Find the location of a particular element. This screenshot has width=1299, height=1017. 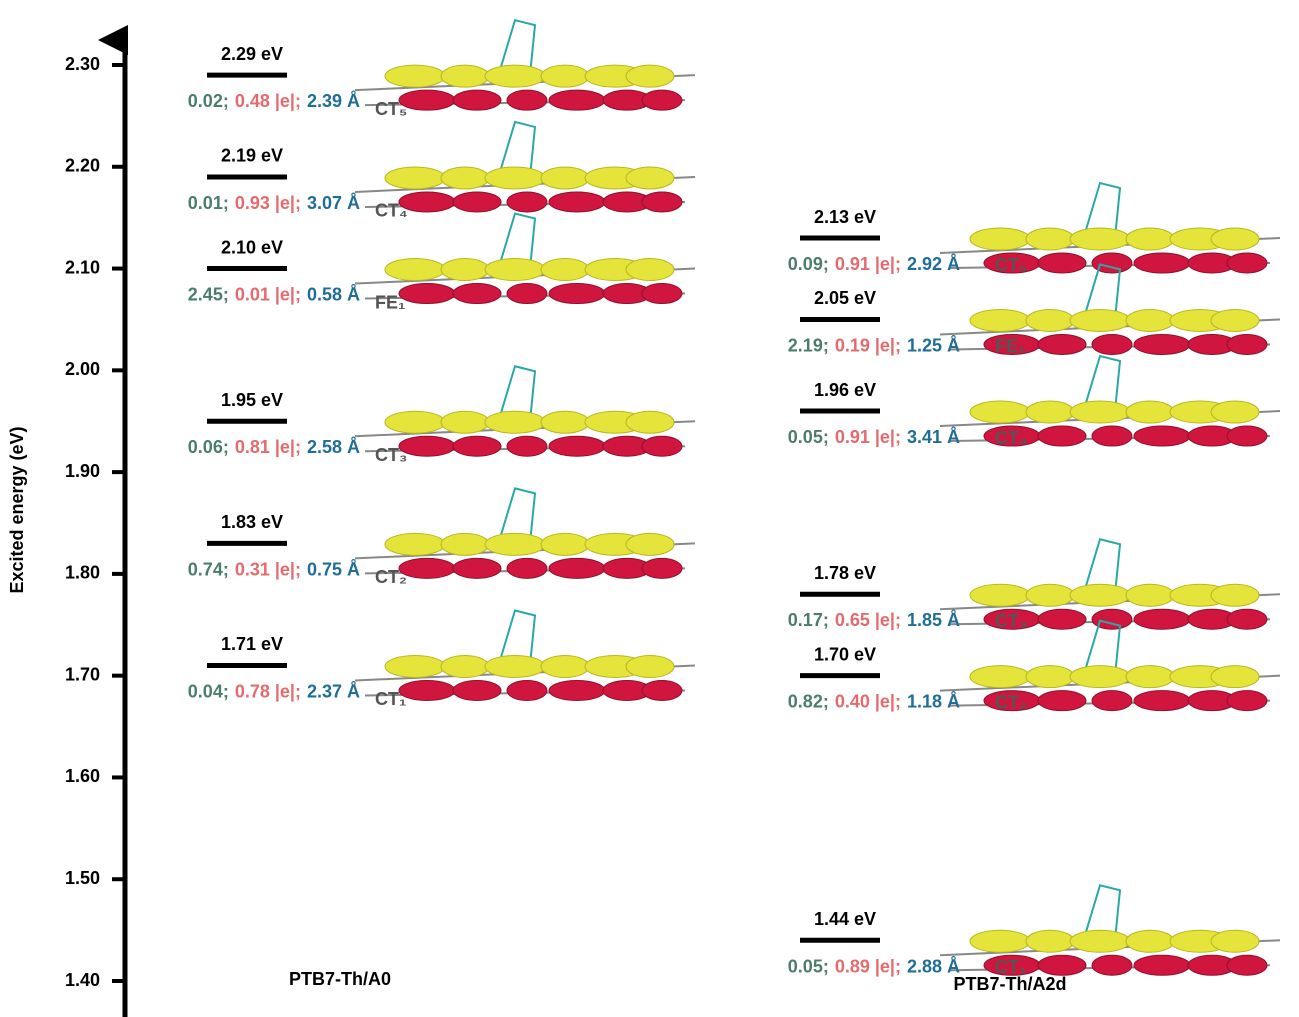

annotation-part: 2.45; is located at coordinates (208, 294).